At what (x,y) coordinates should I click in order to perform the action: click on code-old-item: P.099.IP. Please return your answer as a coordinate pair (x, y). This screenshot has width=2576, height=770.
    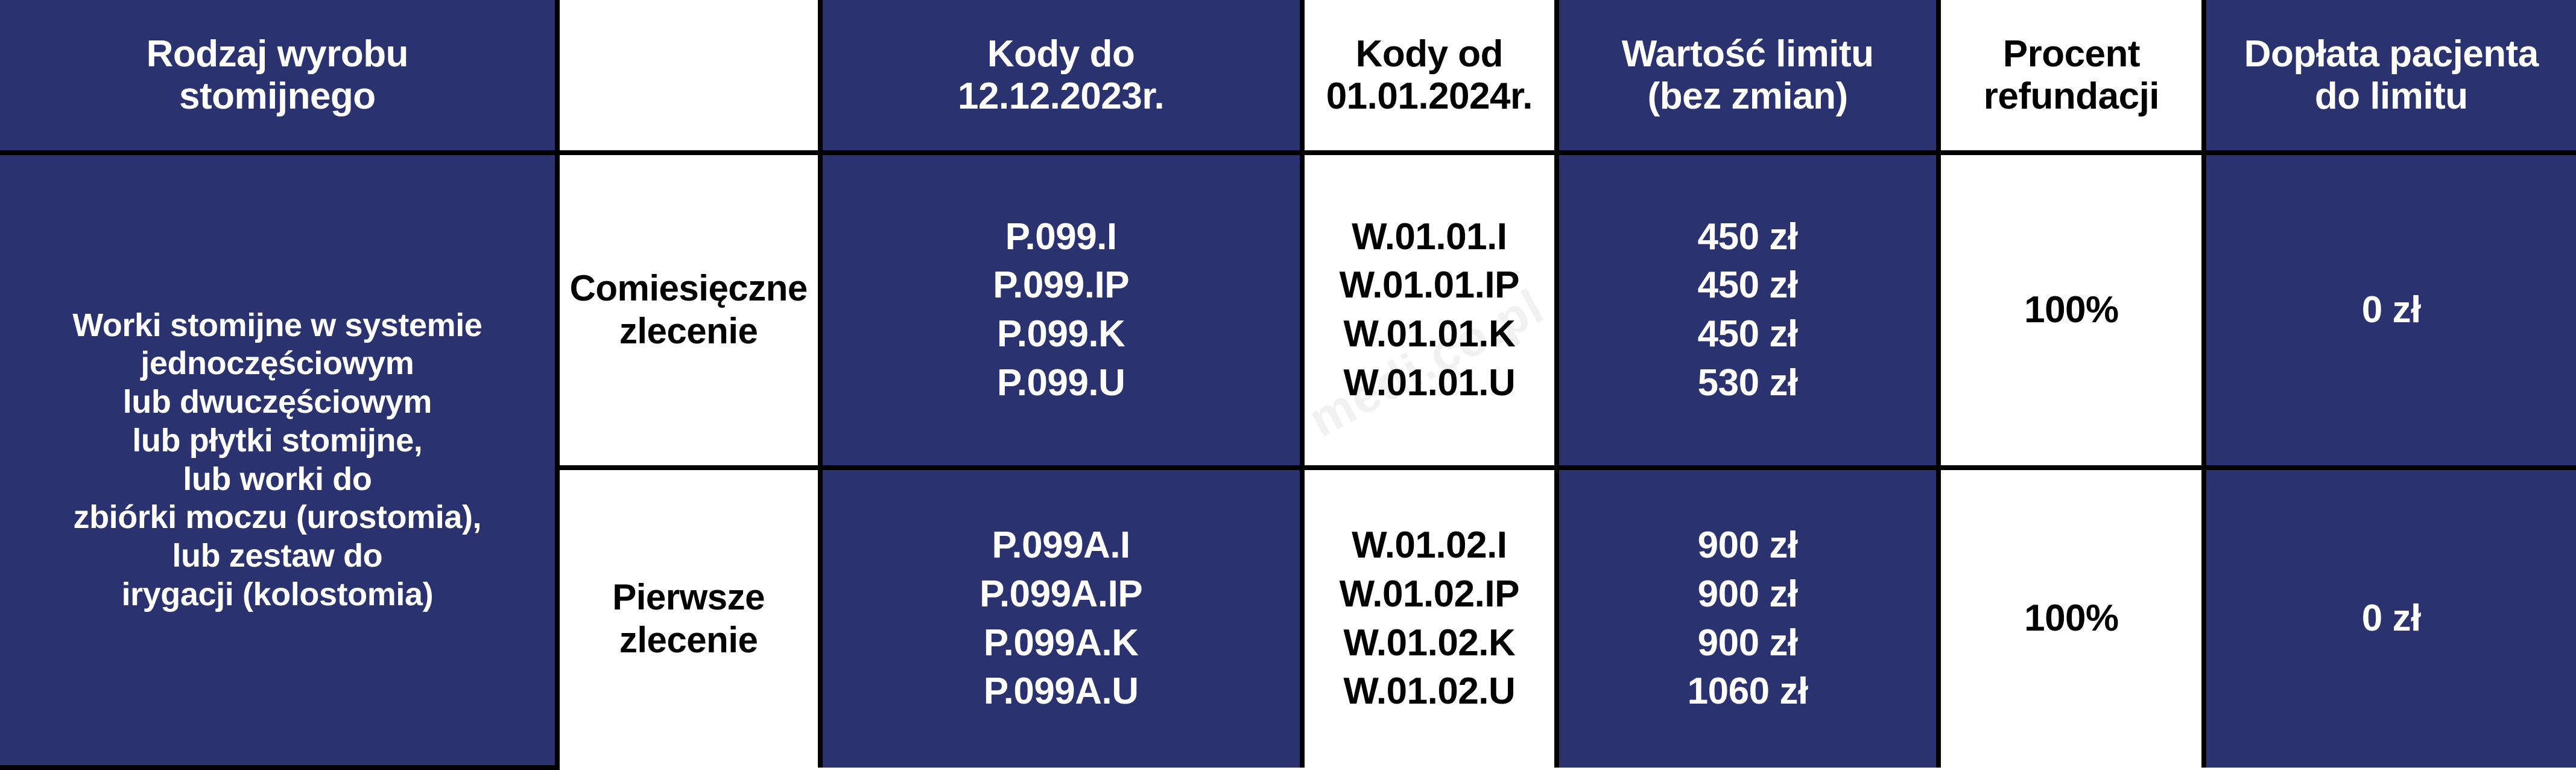
    Looking at the image, I should click on (1061, 285).